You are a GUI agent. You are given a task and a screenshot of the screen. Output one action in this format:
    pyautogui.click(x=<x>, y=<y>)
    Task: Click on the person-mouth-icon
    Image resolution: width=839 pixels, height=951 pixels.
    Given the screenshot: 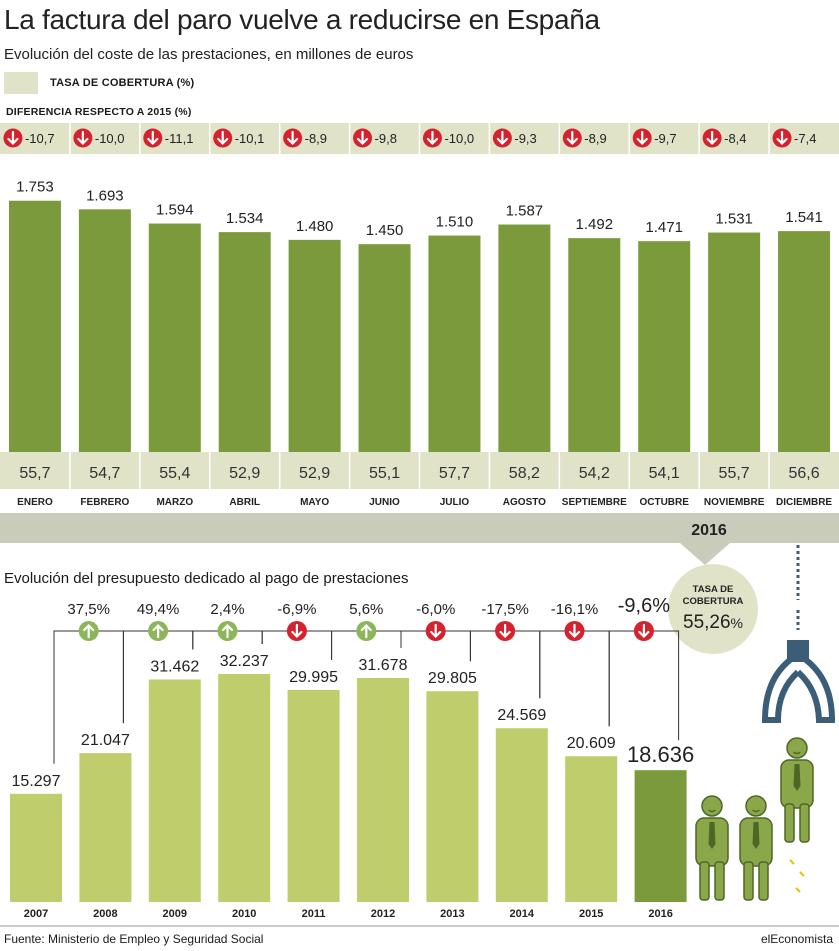 What is the action you would take?
    pyautogui.click(x=797, y=753)
    